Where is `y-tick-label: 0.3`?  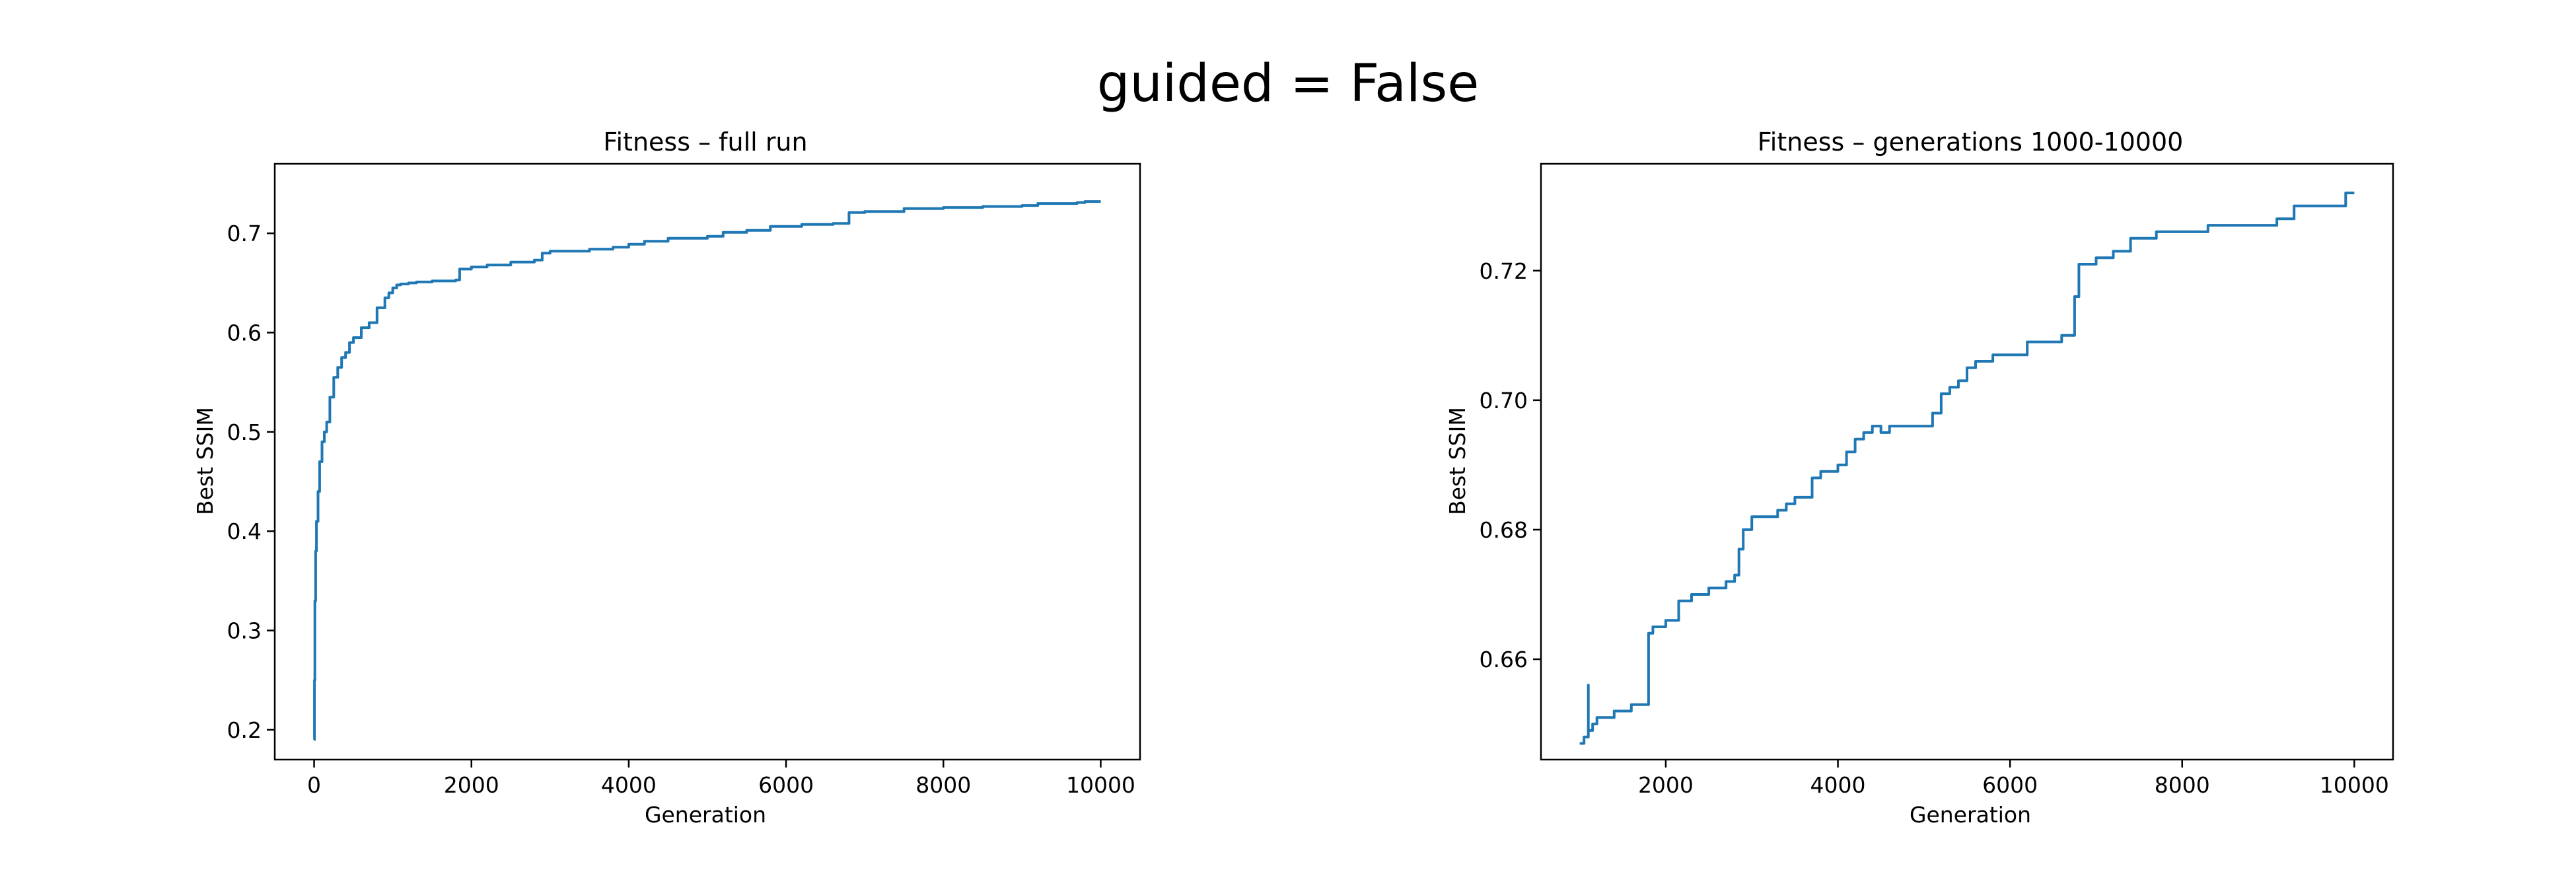
y-tick-label: 0.3 is located at coordinates (245, 631).